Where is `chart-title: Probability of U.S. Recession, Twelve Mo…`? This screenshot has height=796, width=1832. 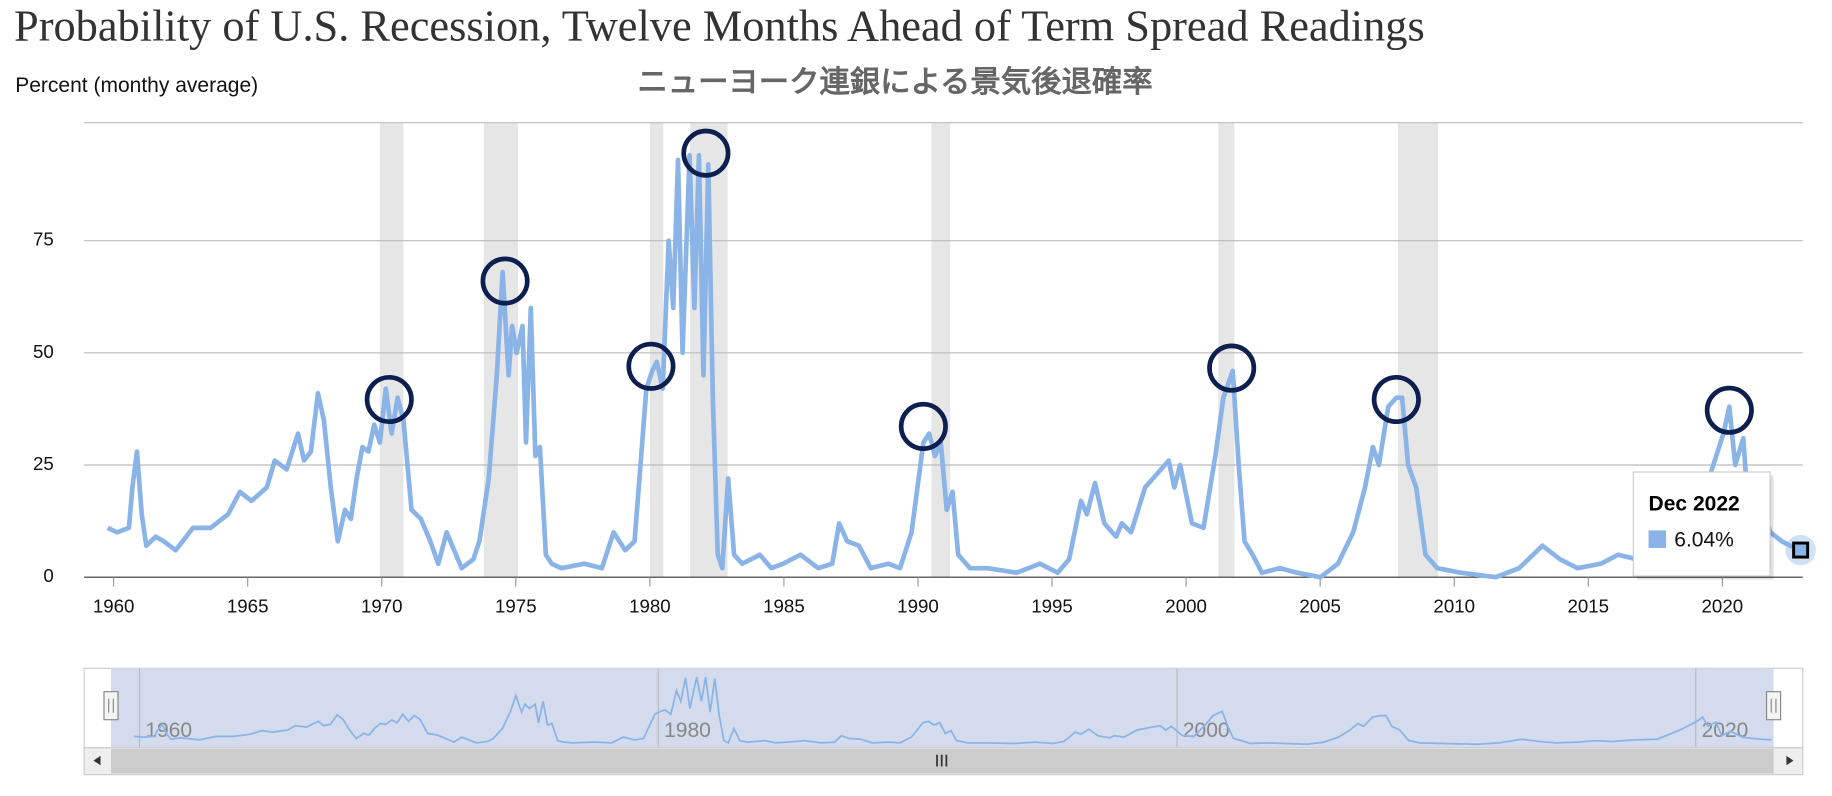
chart-title: Probability of U.S. Recession, Twelve Mo… is located at coordinates (719, 26).